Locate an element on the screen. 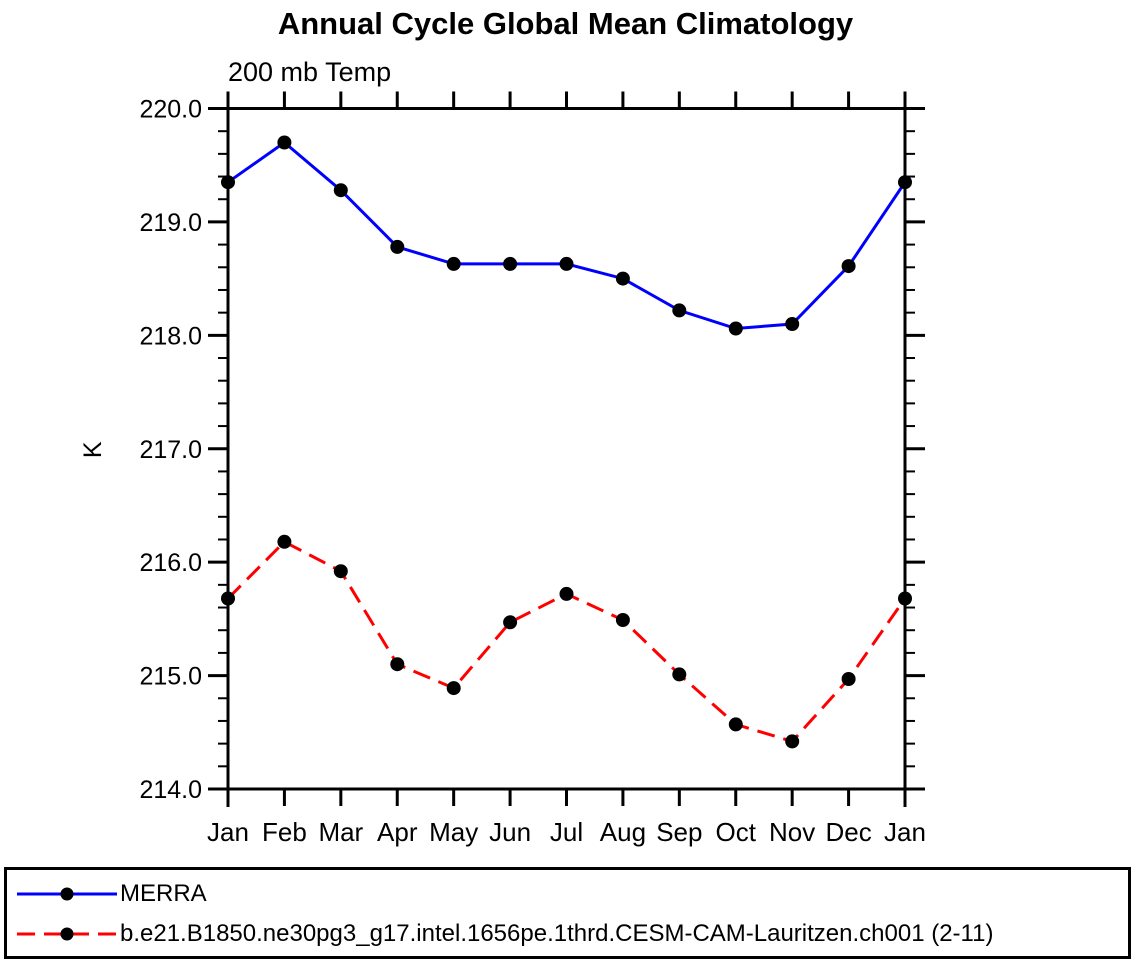  y-axis-title: K is located at coordinates (93, 449).